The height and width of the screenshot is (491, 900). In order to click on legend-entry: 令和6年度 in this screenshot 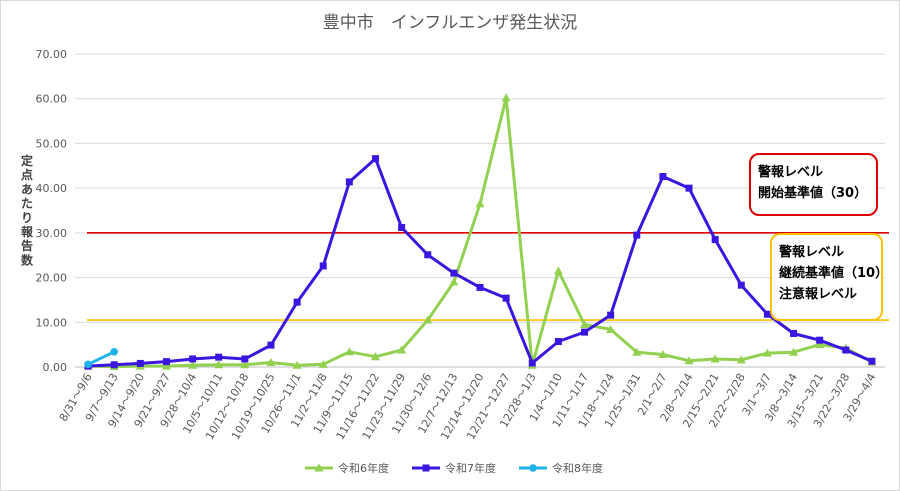, I will do `click(347, 468)`.